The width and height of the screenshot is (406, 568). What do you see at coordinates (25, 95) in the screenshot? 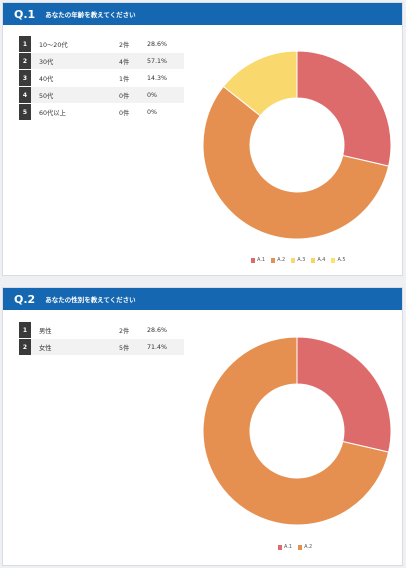
I see `row-number: 4` at bounding box center [25, 95].